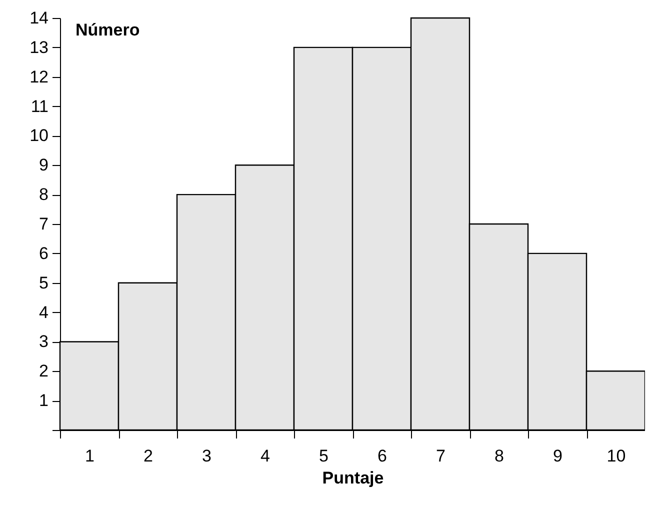 The height and width of the screenshot is (510, 647). What do you see at coordinates (43, 165) in the screenshot?
I see `y-tick-label: 9` at bounding box center [43, 165].